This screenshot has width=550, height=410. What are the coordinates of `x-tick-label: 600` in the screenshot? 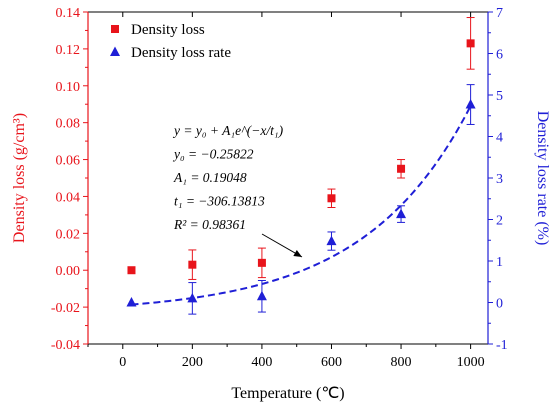 It's located at (331, 362).